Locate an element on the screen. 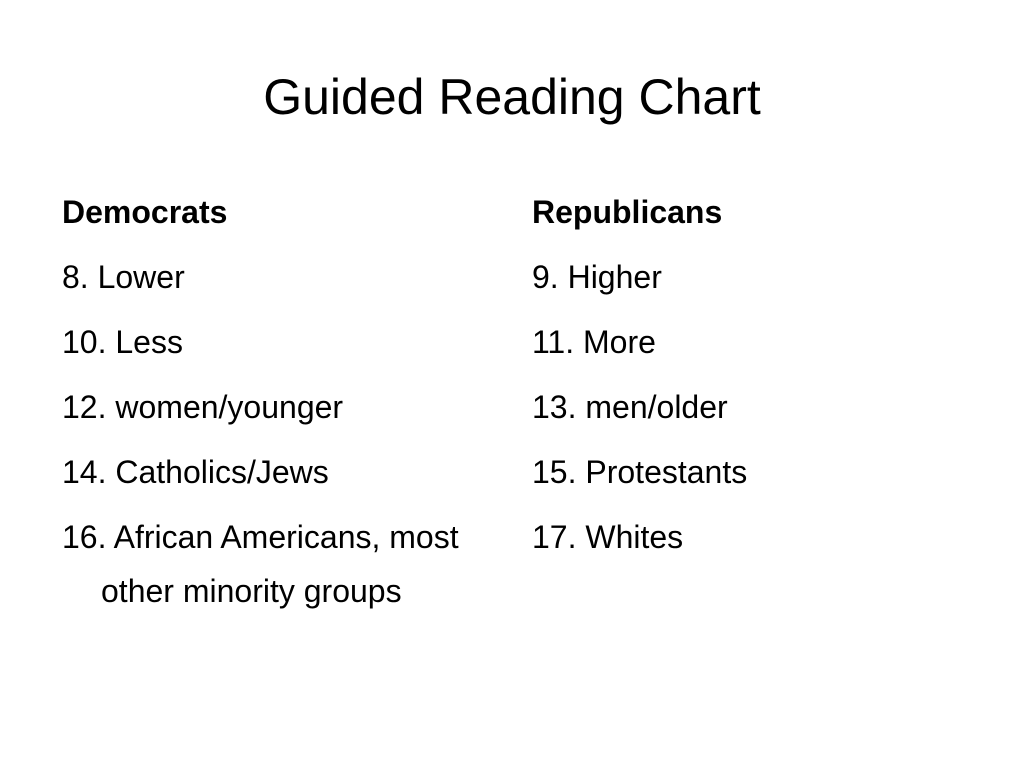  list-item: 13. men/older is located at coordinates (630, 407).